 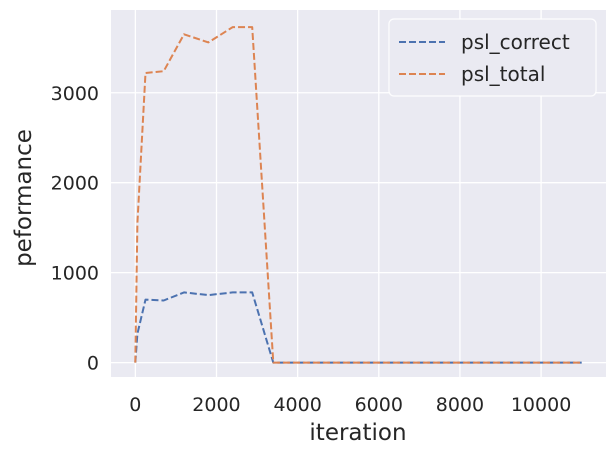 I want to click on x-tick-label: 0, so click(x=135, y=405).